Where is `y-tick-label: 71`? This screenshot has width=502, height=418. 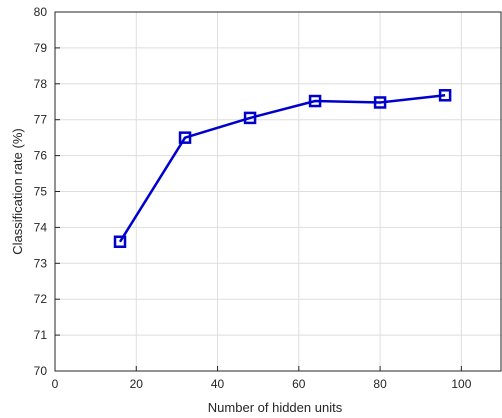
y-tick-label: 71 is located at coordinates (41, 335).